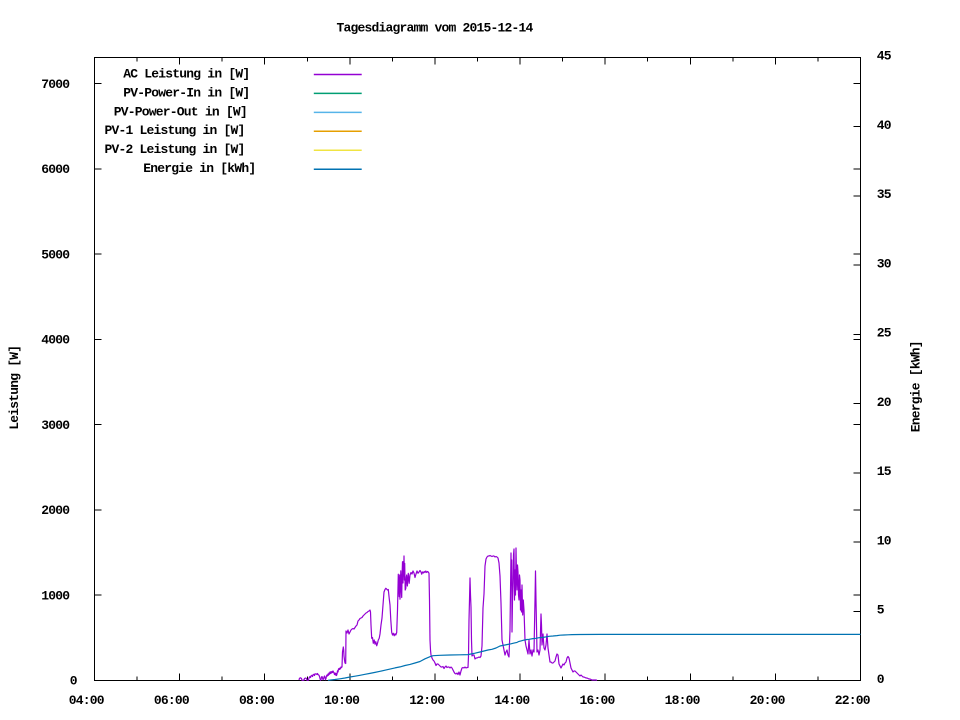 The height and width of the screenshot is (720, 960). What do you see at coordinates (768, 700) in the screenshot?
I see `svg-text: 20:00` at bounding box center [768, 700].